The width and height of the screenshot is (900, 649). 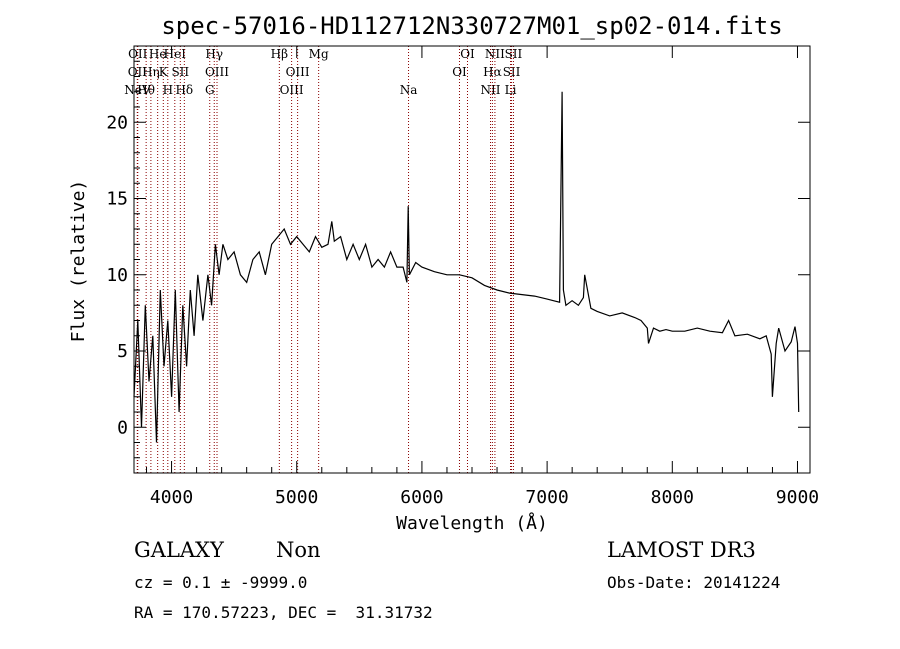 What do you see at coordinates (122, 351) in the screenshot?
I see `y-tick-label: 5` at bounding box center [122, 351].